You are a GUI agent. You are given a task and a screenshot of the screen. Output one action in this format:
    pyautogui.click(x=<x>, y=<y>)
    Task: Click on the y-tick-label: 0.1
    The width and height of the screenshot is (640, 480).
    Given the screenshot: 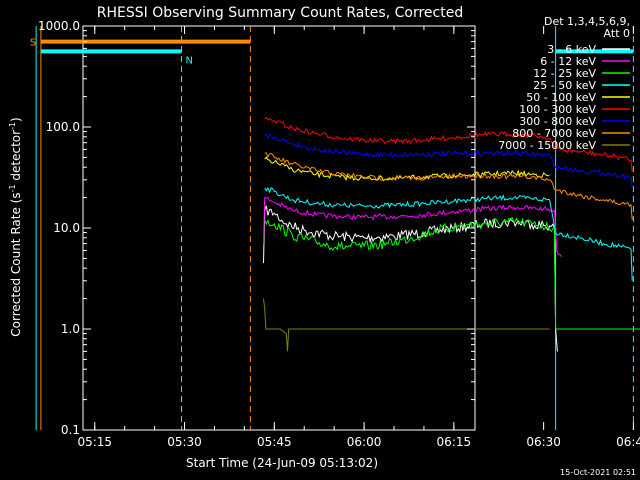 What is the action you would take?
    pyautogui.click(x=70, y=430)
    